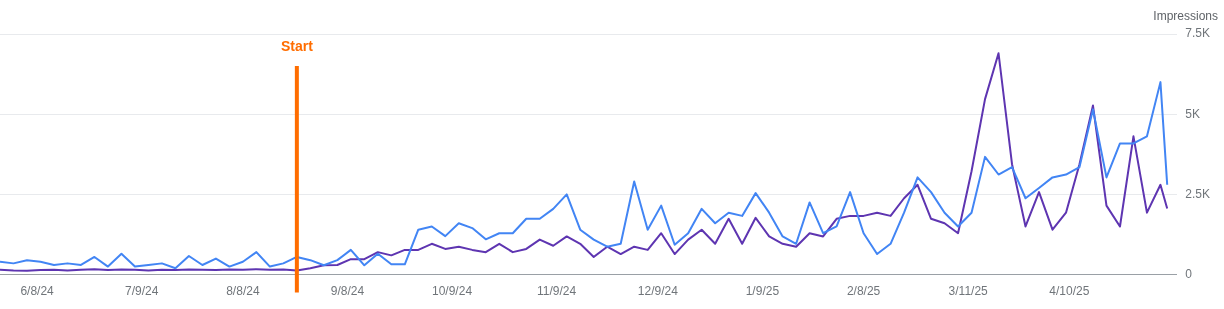  I want to click on y-tick-label: 5K, so click(1192, 113).